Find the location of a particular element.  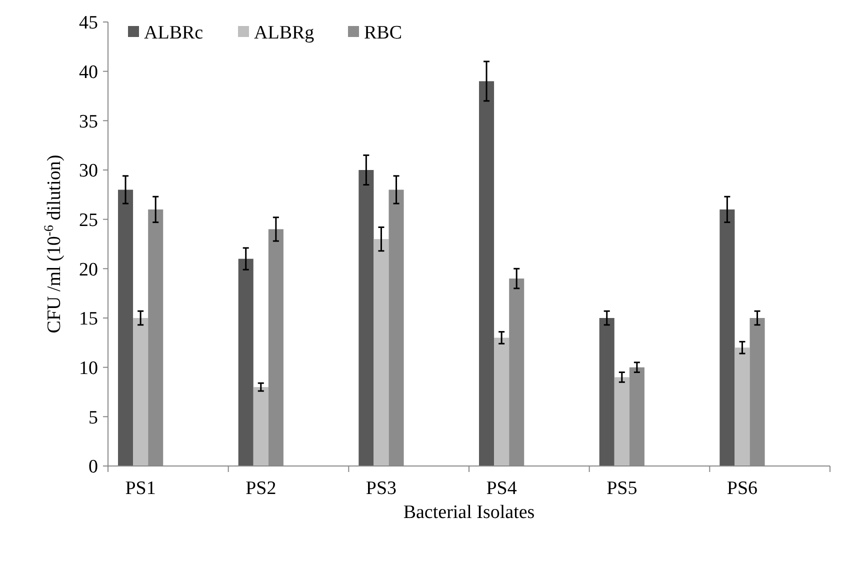

y-tick-label: 45 is located at coordinates (88, 23).